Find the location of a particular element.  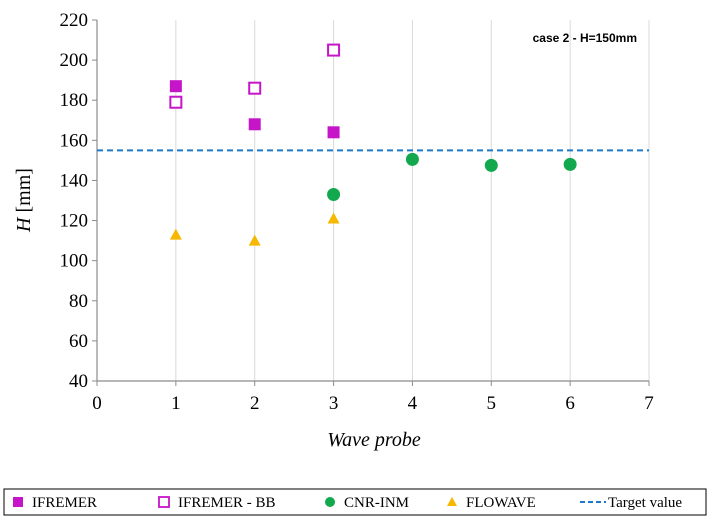

x-tick-label: 0 is located at coordinates (97, 403).